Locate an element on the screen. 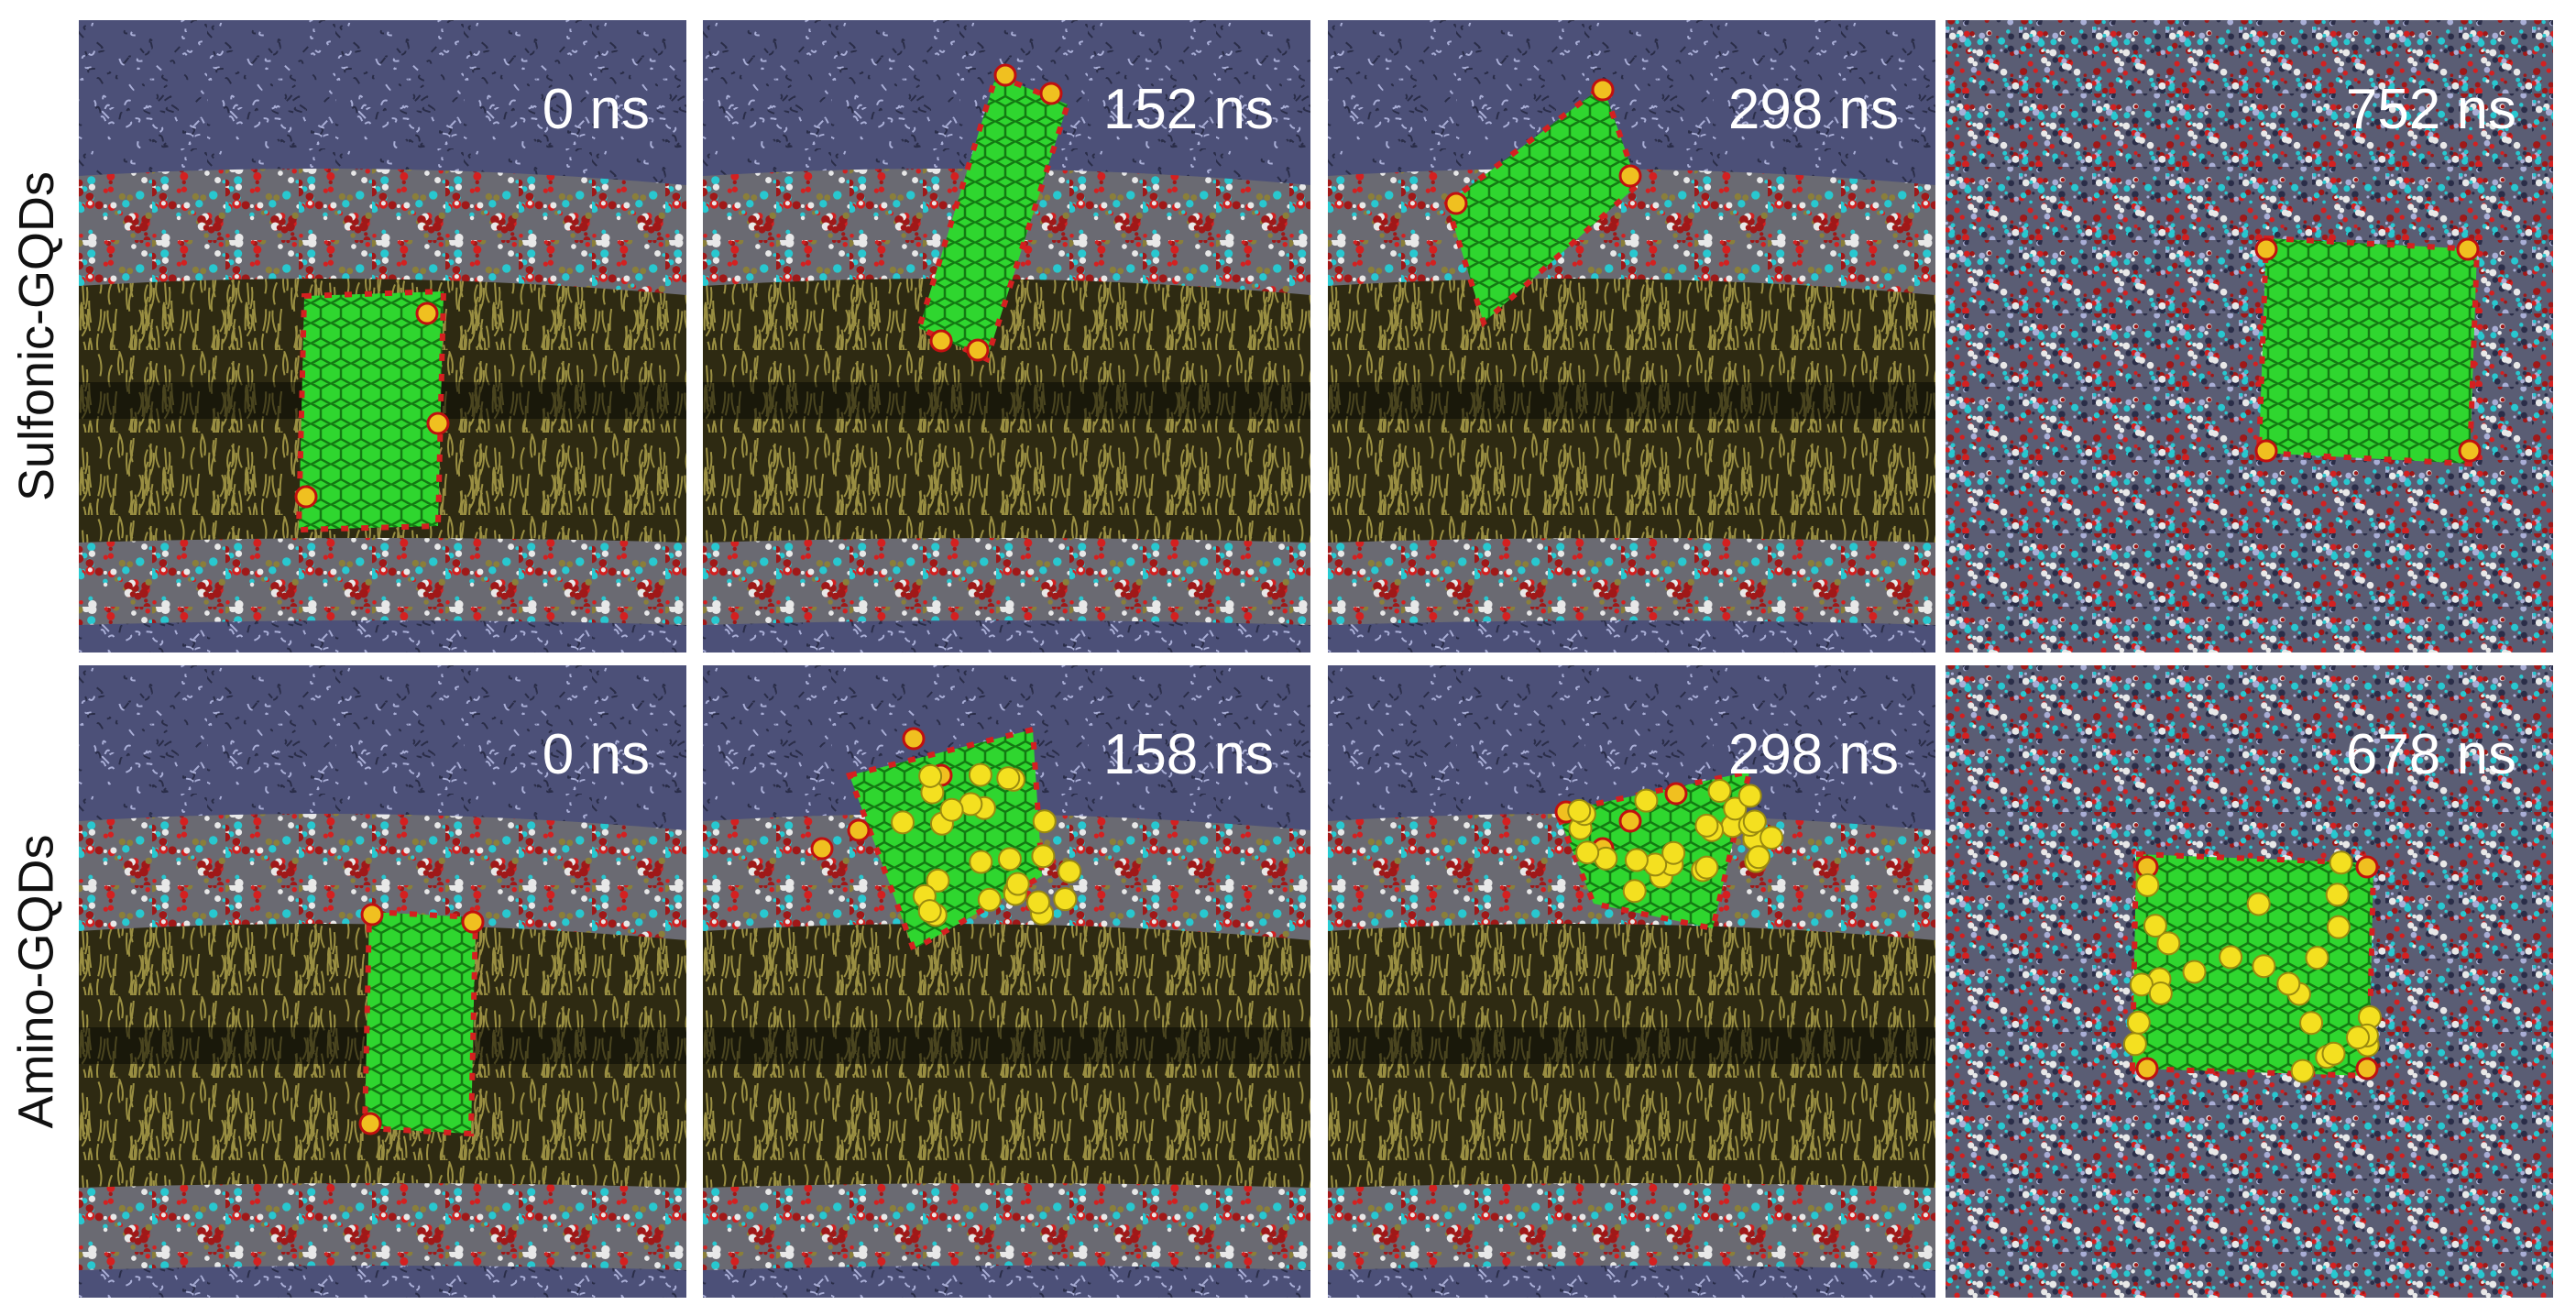  simulation-snapshot: 158 ns is located at coordinates (1007, 982).